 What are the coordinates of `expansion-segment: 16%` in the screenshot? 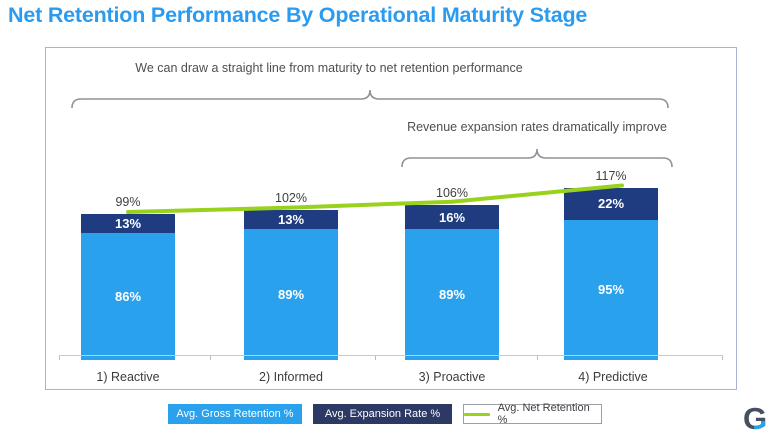 It's located at (452, 217).